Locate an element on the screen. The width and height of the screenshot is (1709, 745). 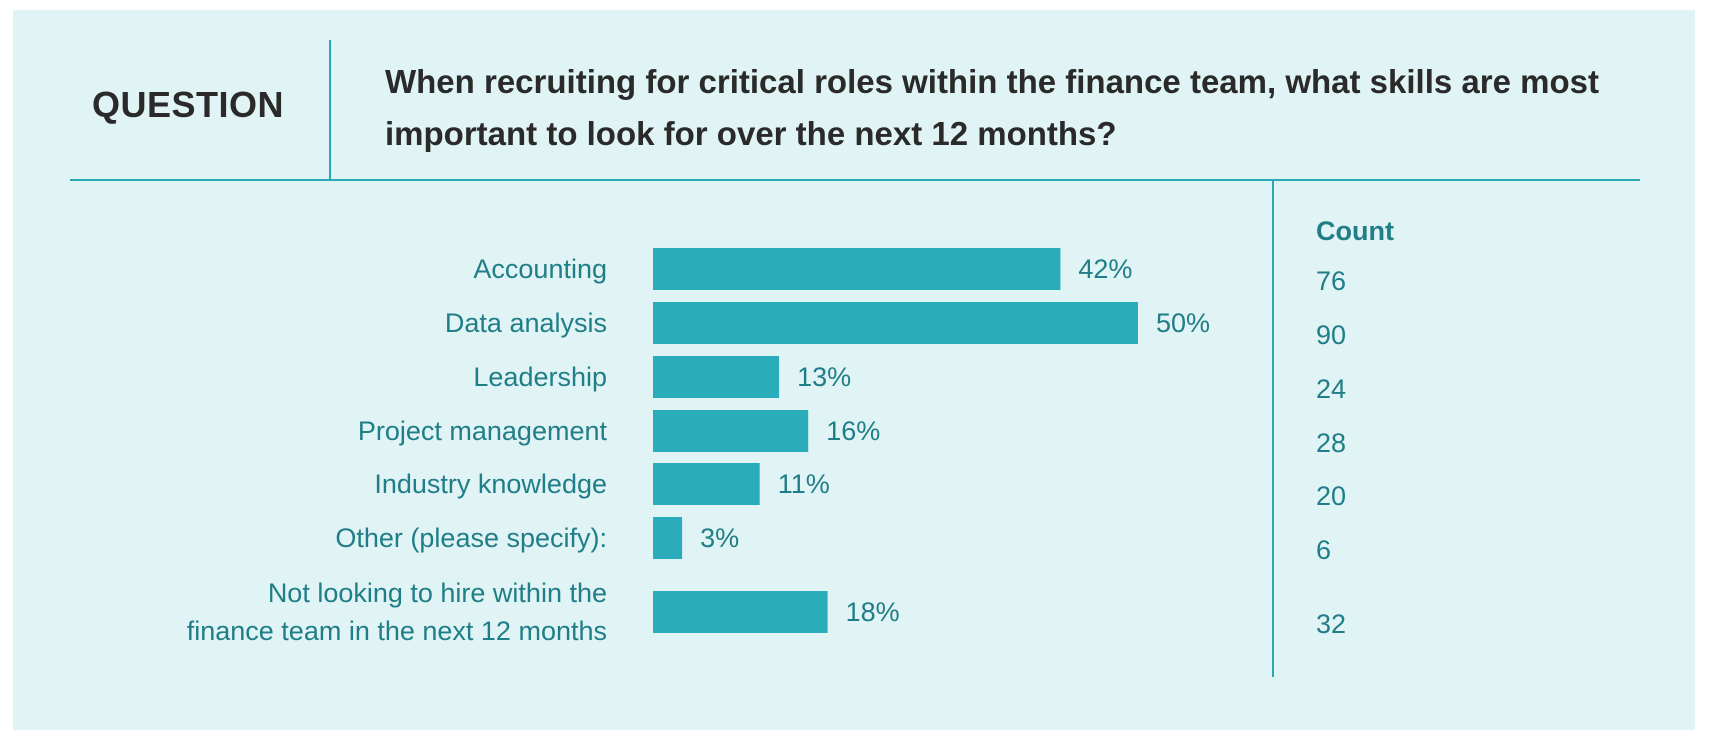
value-label-6: 18% is located at coordinates (873, 612).